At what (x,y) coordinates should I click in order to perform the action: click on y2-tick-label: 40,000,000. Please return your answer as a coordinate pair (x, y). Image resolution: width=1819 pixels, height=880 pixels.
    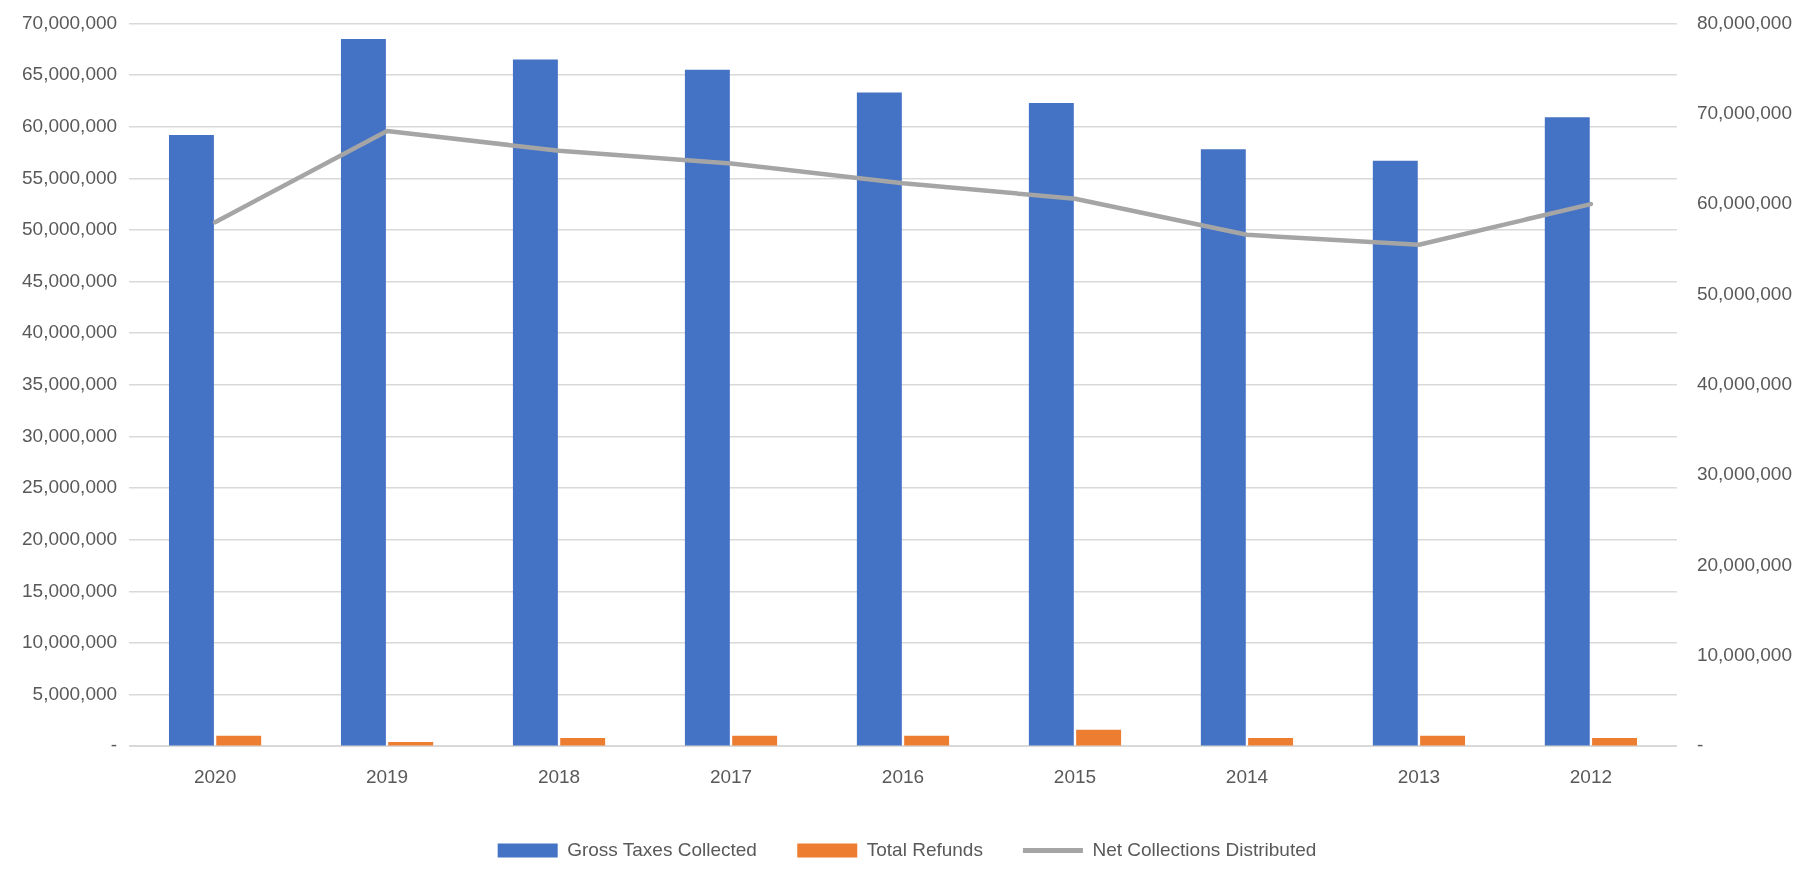
    Looking at the image, I should click on (1744, 384).